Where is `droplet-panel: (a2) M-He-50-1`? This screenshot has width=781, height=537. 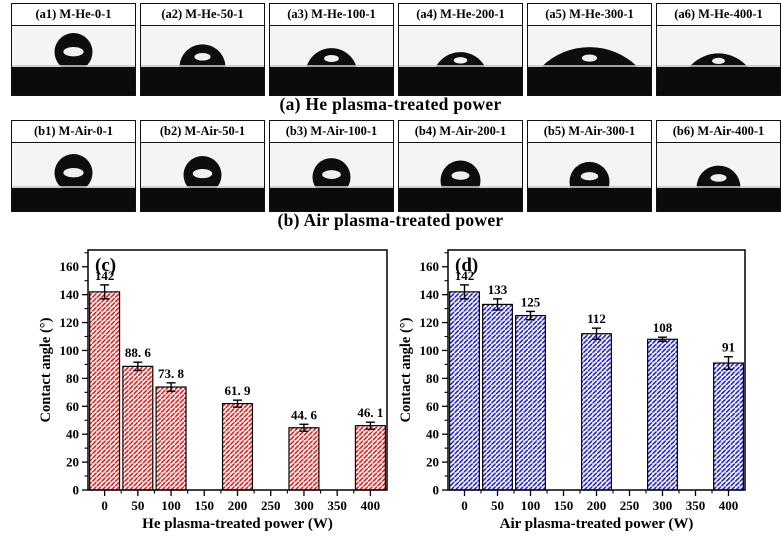
droplet-panel: (a2) M-He-50-1 is located at coordinates (202, 49).